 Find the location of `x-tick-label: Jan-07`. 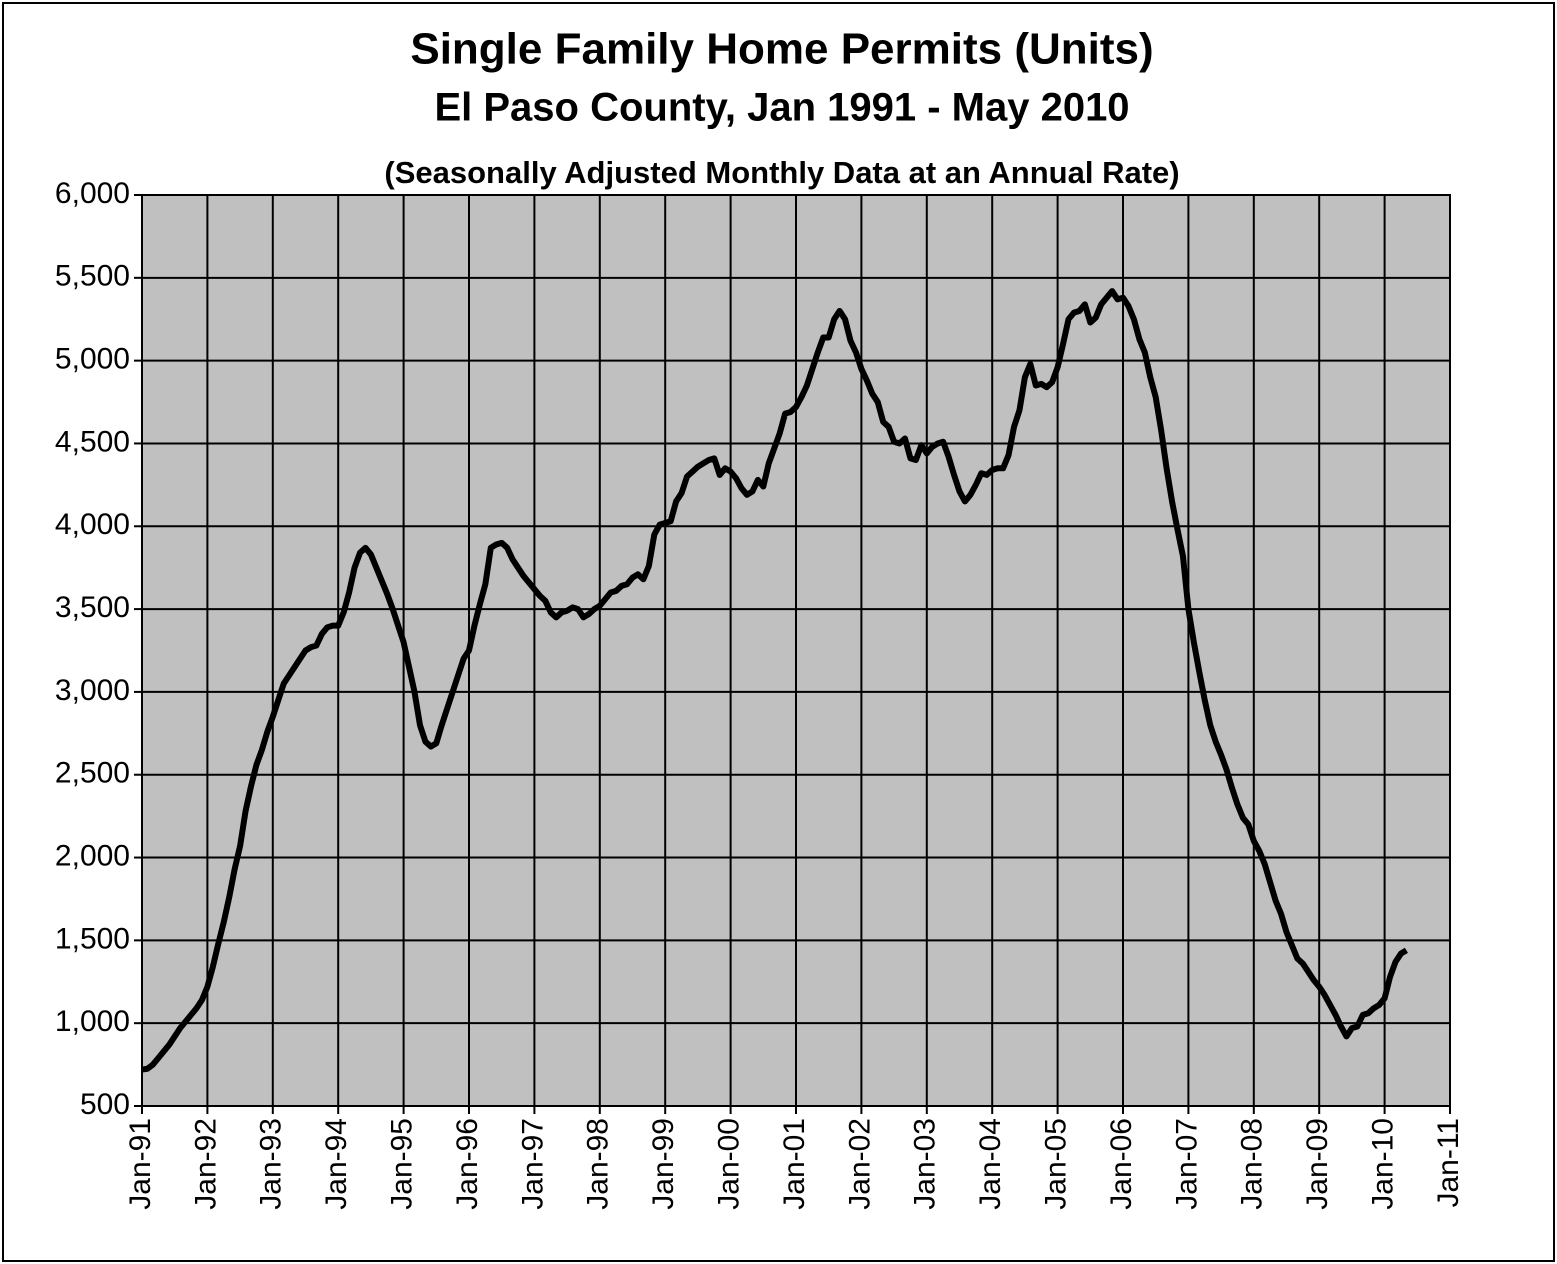

x-tick-label: Jan-07 is located at coordinates (1186, 1164).